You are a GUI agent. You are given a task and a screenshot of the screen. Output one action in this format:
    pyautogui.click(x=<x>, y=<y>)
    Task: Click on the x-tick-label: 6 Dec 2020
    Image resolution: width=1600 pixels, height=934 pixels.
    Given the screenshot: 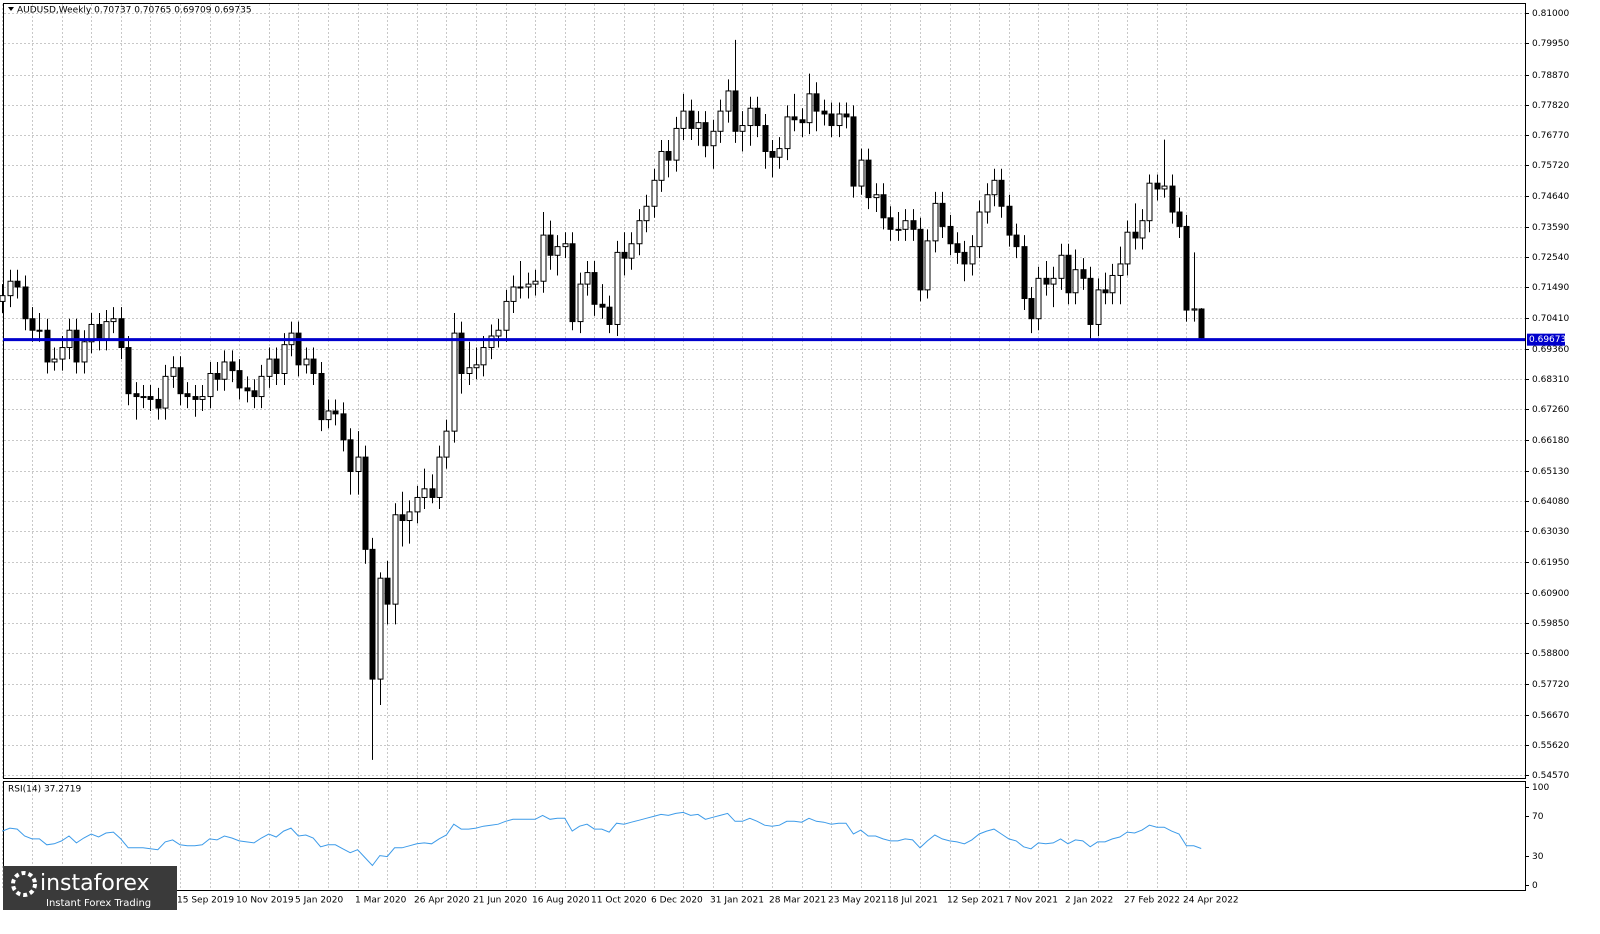 What is the action you would take?
    pyautogui.click(x=677, y=901)
    